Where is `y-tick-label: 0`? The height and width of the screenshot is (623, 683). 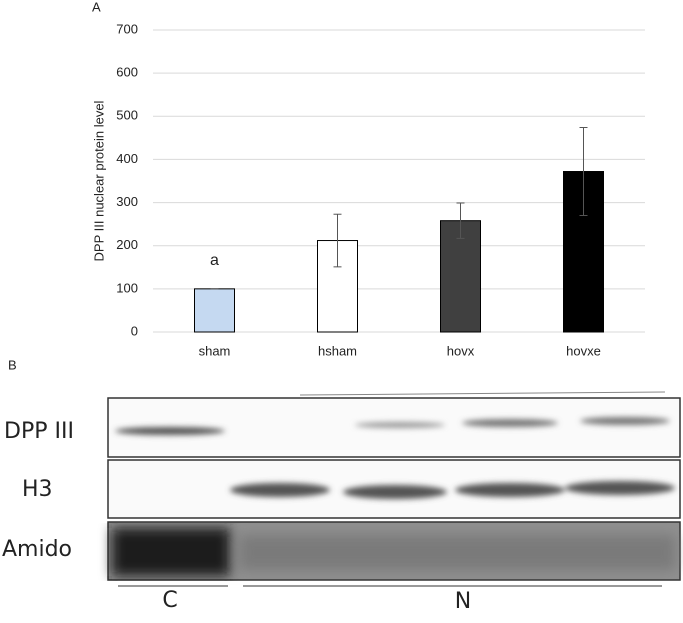
y-tick-label: 0 is located at coordinates (134, 330).